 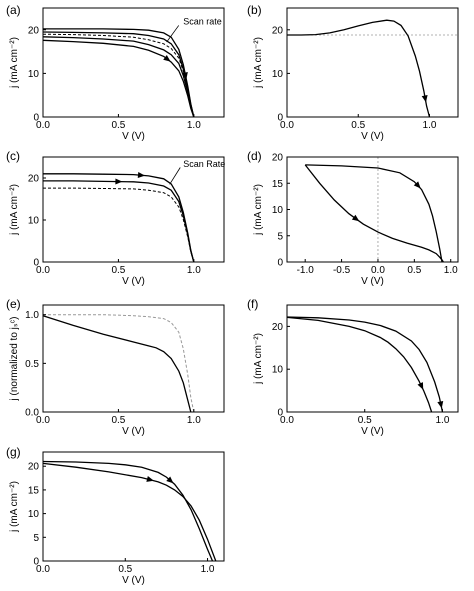 I want to click on annotation-pointer, so click(x=175, y=176).